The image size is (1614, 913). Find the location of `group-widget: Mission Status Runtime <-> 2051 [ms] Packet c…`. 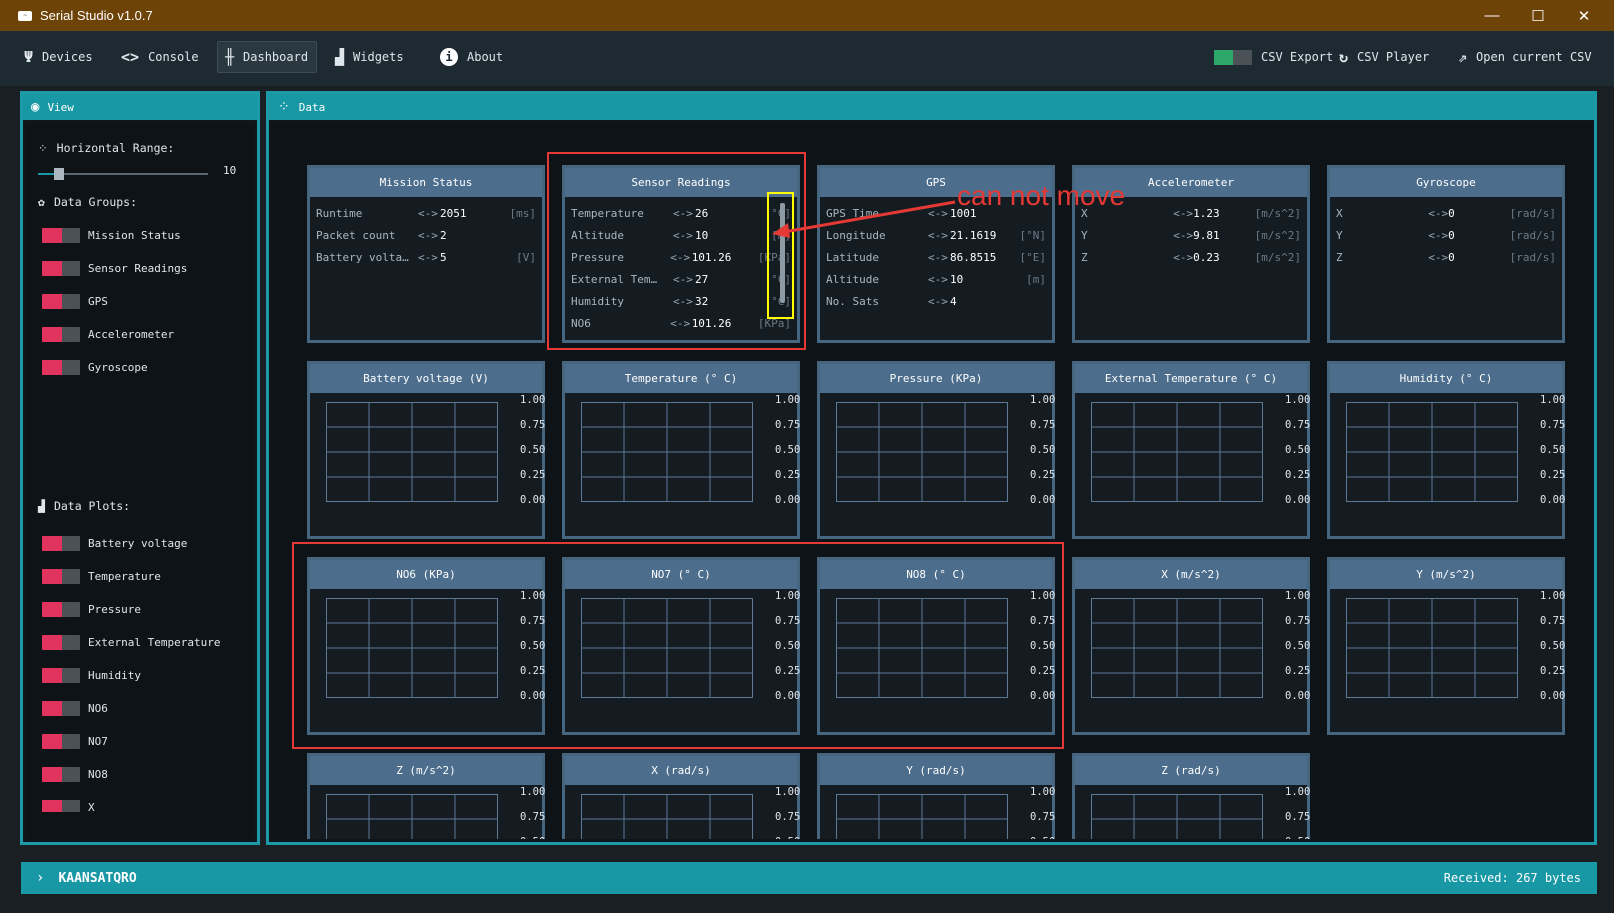

group-widget: Mission Status Runtime <-> 2051 [ms] Packet c… is located at coordinates (426, 254).